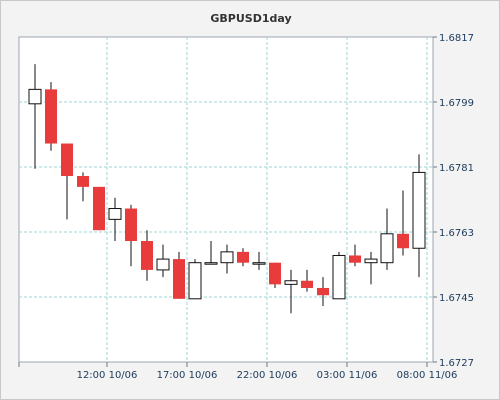  I want to click on y-tick-label: 1.6781, so click(456, 168).